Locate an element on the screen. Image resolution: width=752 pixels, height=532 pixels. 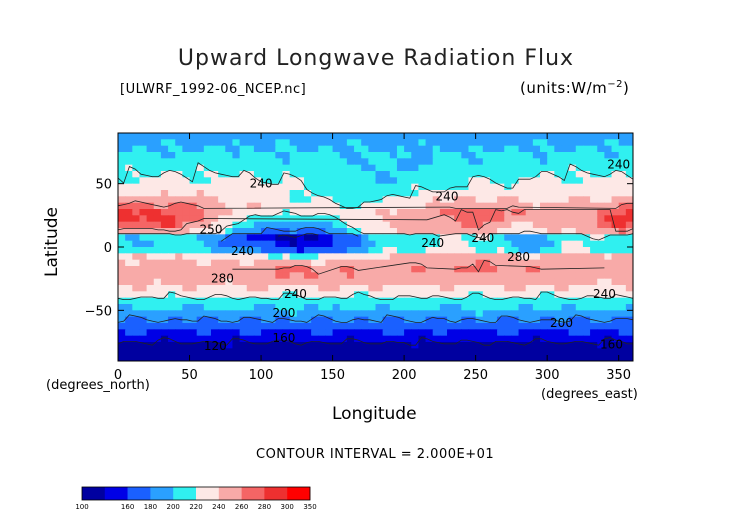
contour-label: 280 is located at coordinates (518, 257).